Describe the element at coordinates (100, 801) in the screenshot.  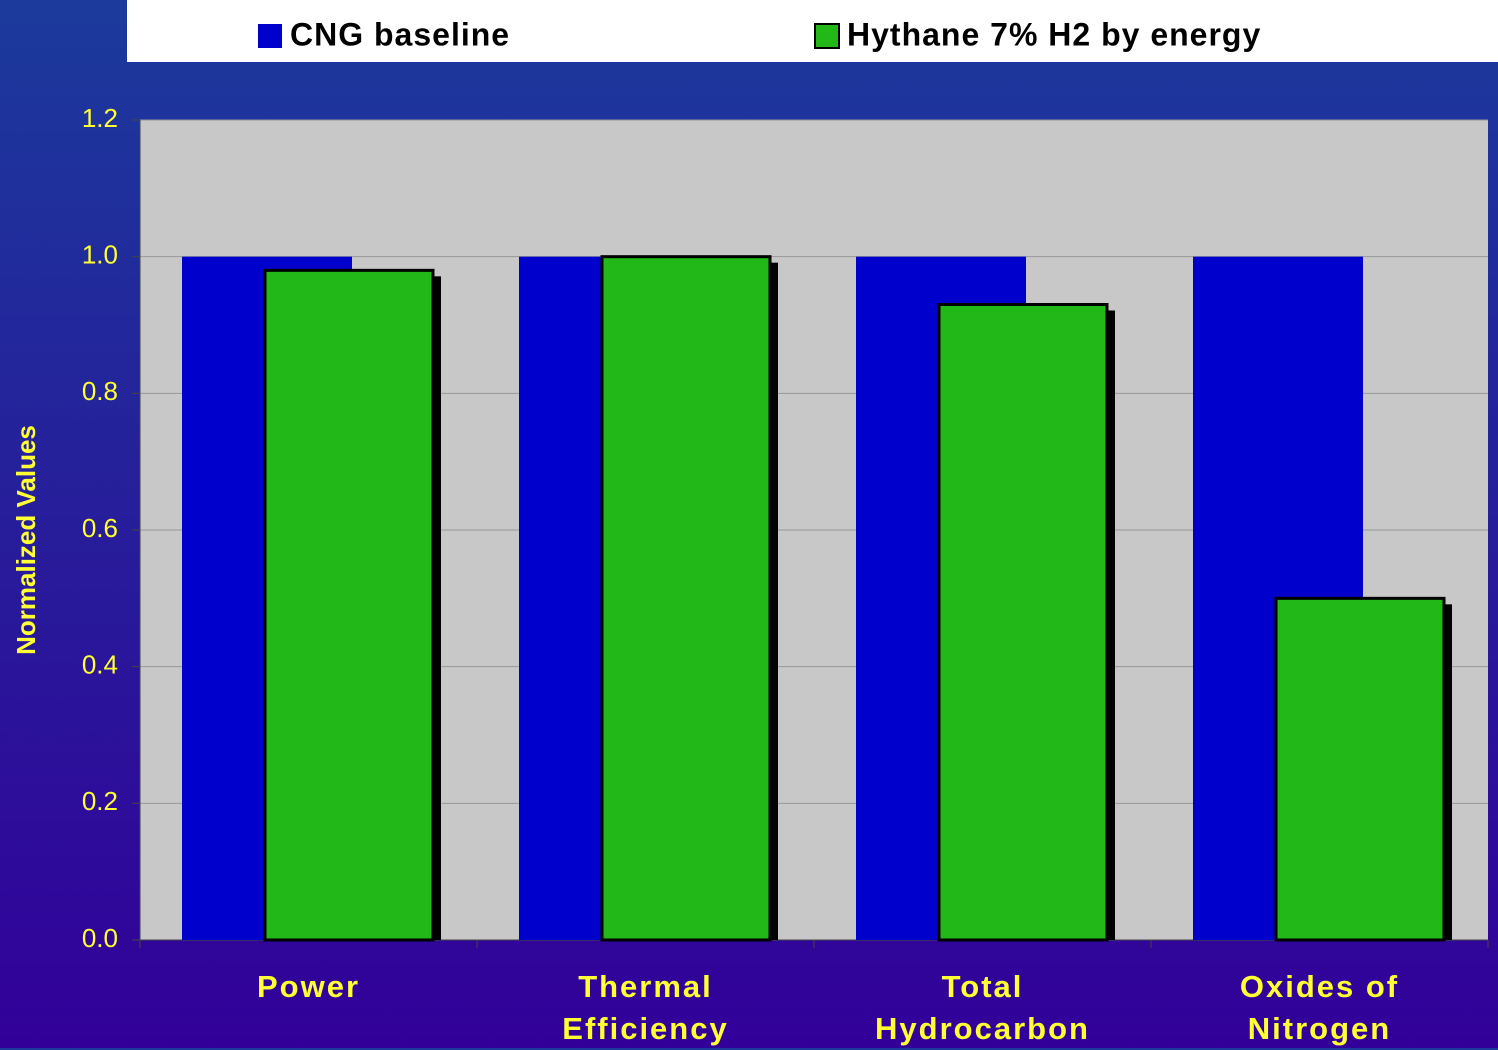
I see `y-tick-label: 0.2` at that location.